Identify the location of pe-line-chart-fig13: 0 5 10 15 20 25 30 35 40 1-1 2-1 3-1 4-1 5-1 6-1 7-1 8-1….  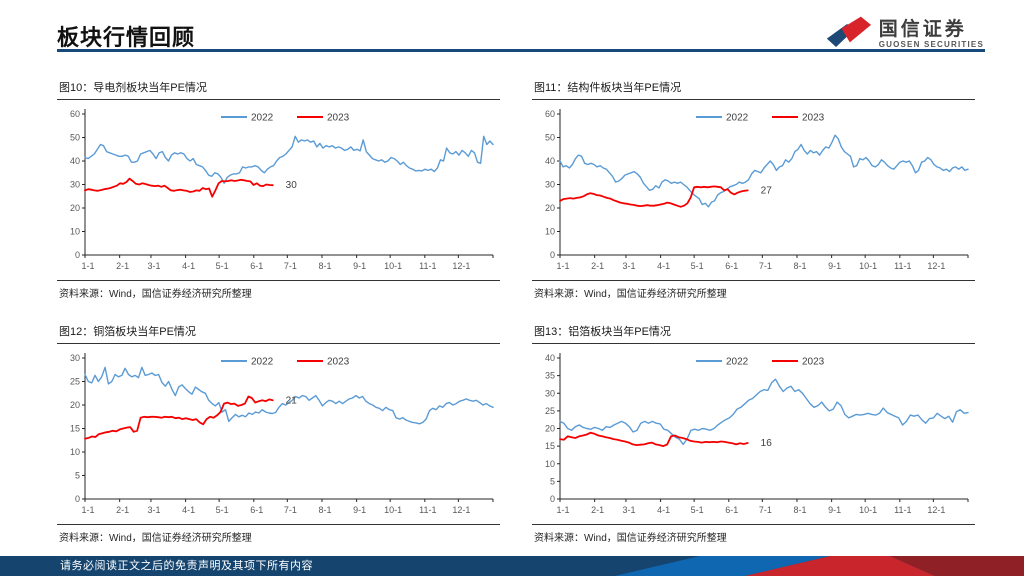
(757, 434).